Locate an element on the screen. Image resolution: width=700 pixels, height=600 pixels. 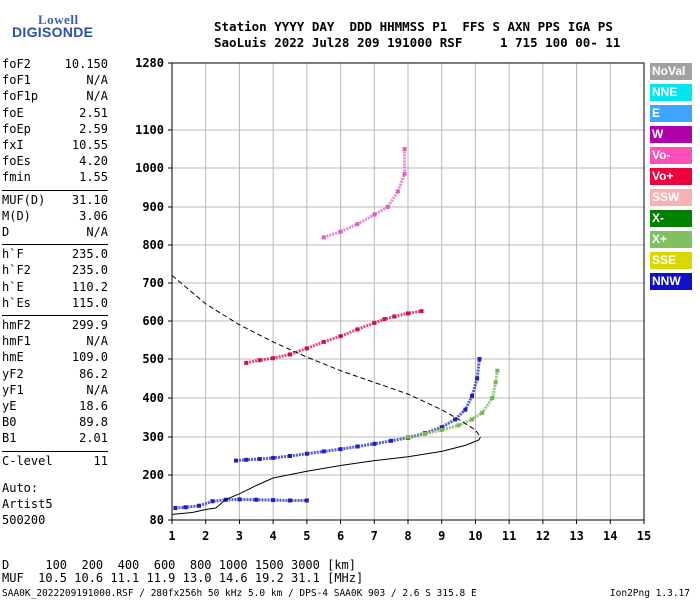
legend-item: X- is located at coordinates (671, 218).